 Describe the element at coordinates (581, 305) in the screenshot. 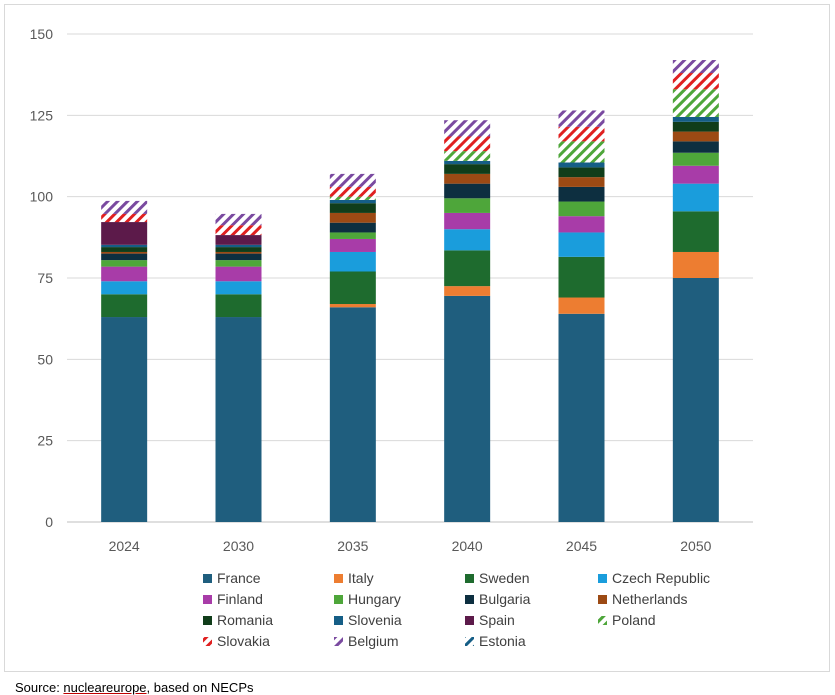

I see `bar-2045-italy` at that location.